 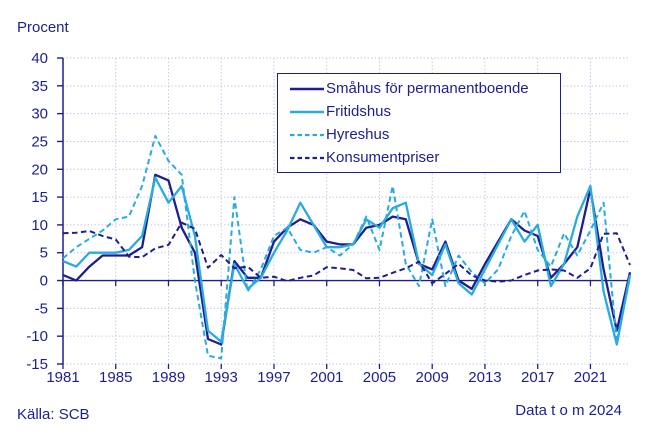 I want to click on source-label: Källa: SCB, so click(x=53, y=414).